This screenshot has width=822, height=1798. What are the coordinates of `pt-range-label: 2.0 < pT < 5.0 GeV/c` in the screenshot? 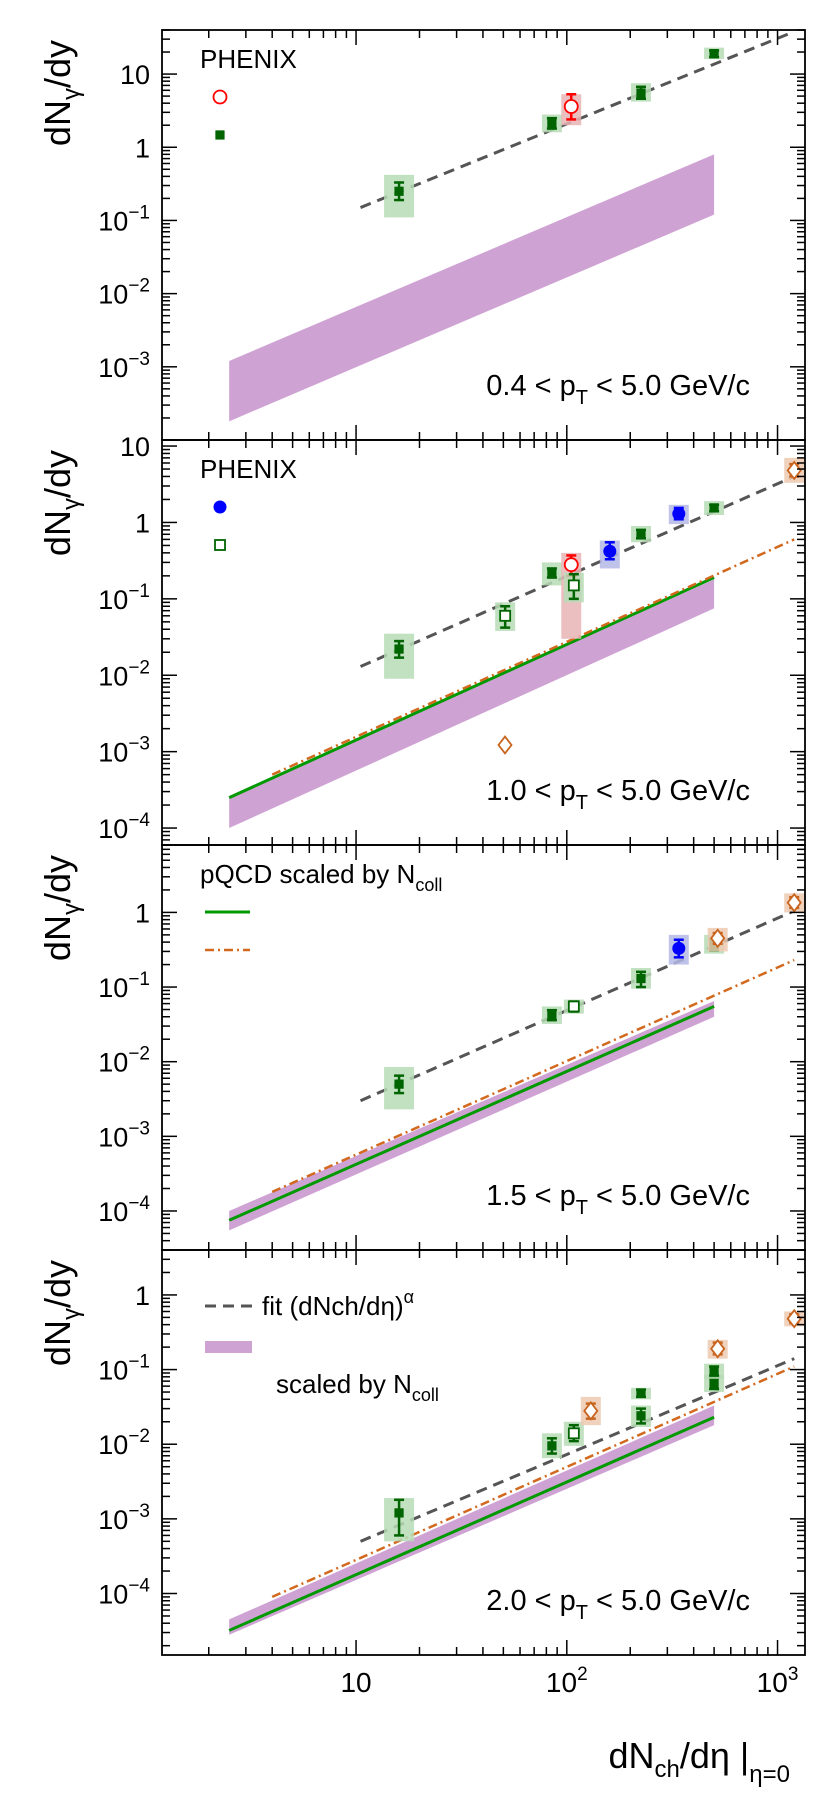 It's located at (618, 1604).